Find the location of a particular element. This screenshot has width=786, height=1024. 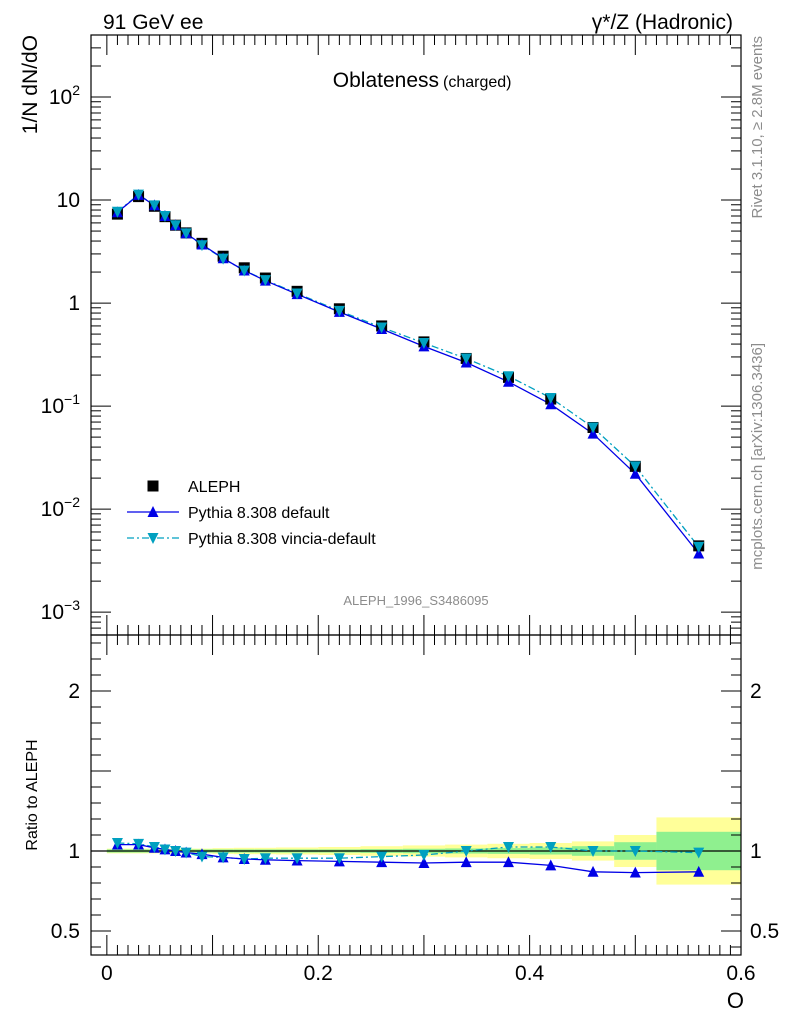

ratio-y-tick-label-right: 1 is located at coordinates (756, 851).